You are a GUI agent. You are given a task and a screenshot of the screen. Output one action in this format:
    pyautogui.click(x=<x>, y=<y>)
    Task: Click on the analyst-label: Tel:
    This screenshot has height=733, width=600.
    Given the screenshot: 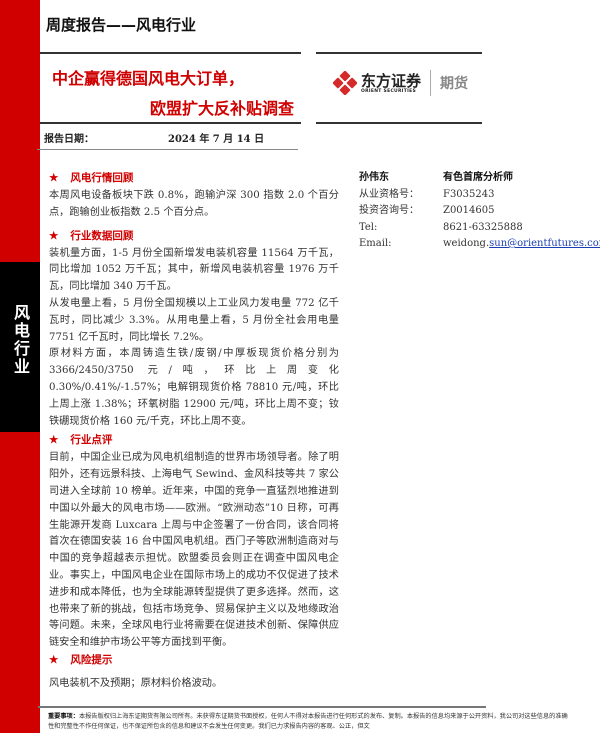 What is the action you would take?
    pyautogui.click(x=368, y=227)
    